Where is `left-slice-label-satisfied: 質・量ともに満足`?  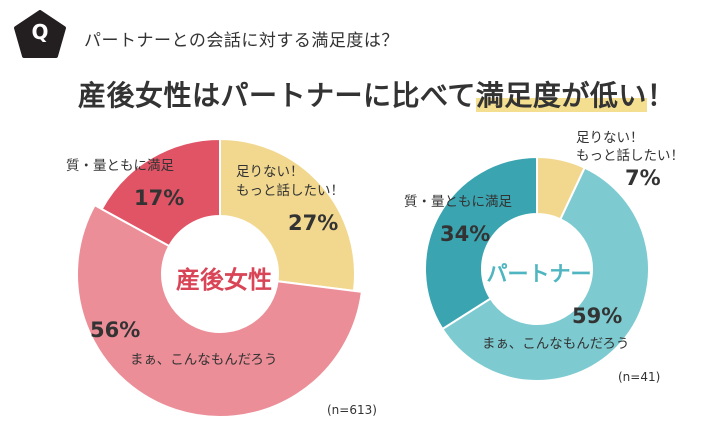 left-slice-label-satisfied: 質・量ともに満足 is located at coordinates (120, 166).